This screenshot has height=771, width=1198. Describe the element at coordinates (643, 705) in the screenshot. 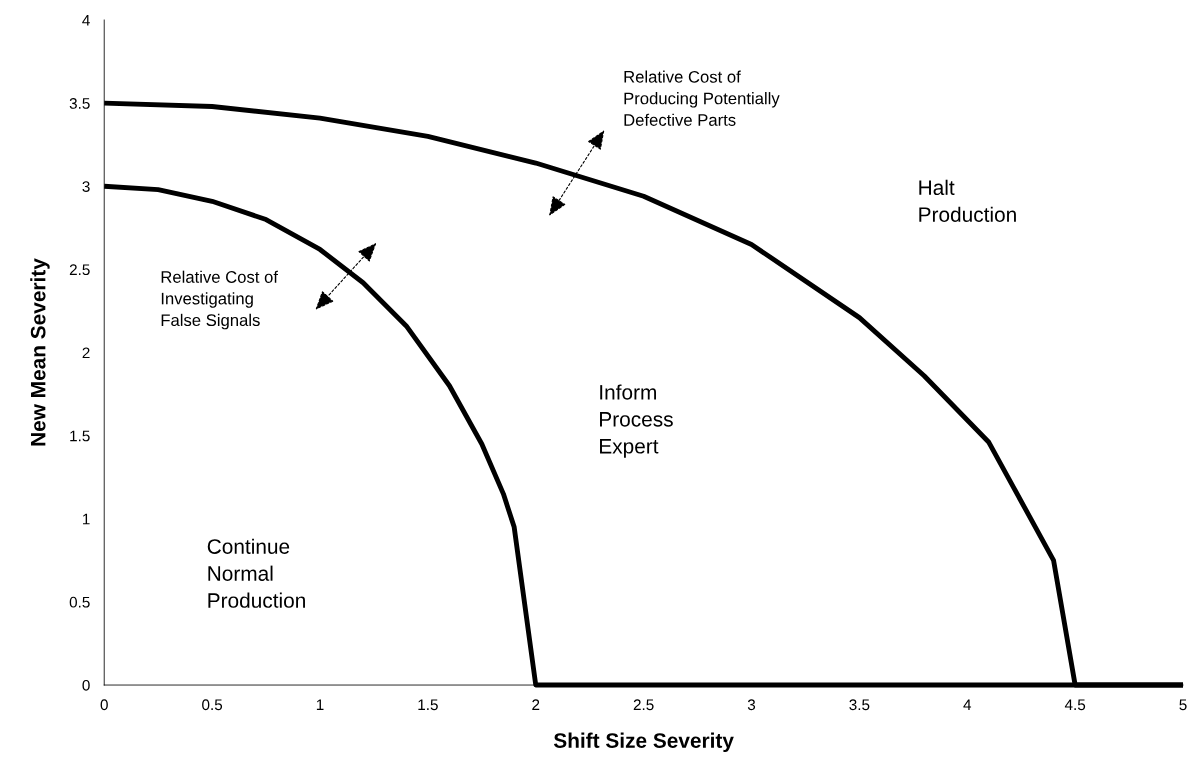

I see `x-tick-label: 2.5` at that location.